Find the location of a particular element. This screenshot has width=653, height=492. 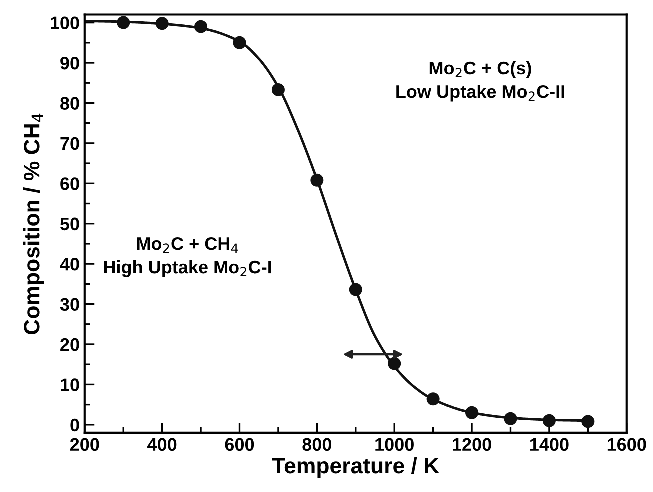

y-tick-label: 70 is located at coordinates (70, 143).